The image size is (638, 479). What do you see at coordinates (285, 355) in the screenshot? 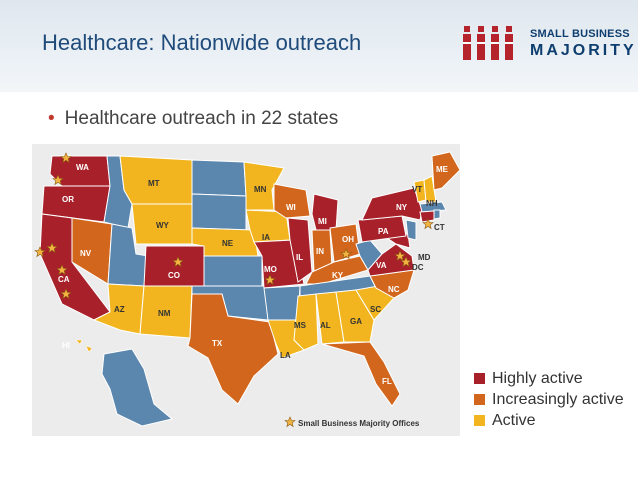
I see `label-la: LA` at bounding box center [285, 355].